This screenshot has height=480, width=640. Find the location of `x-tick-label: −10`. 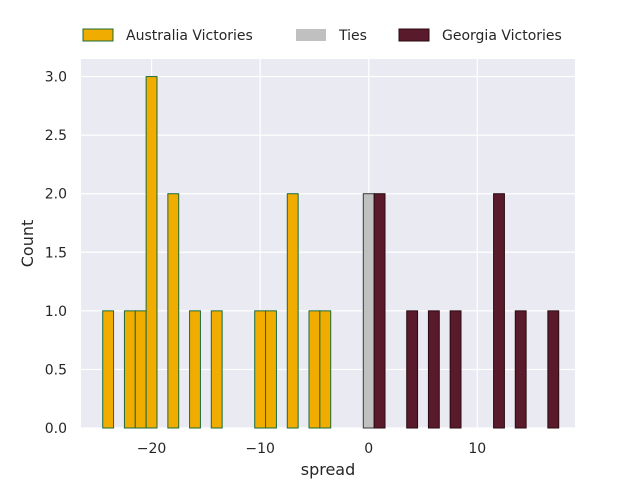

x-tick-label: −10 is located at coordinates (260, 449).